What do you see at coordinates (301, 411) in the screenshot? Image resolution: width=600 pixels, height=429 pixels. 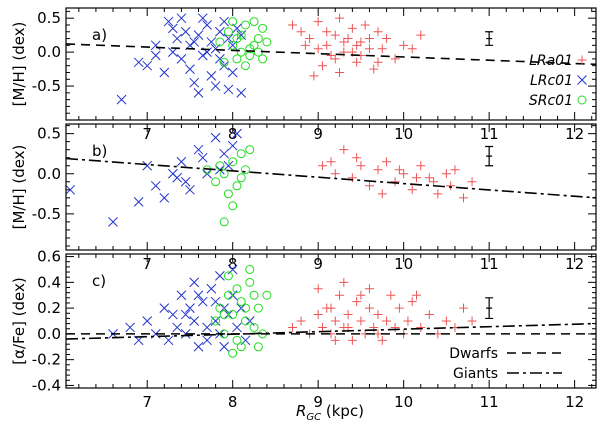 I see `x-axis-title-symbol: R` at bounding box center [301, 411].